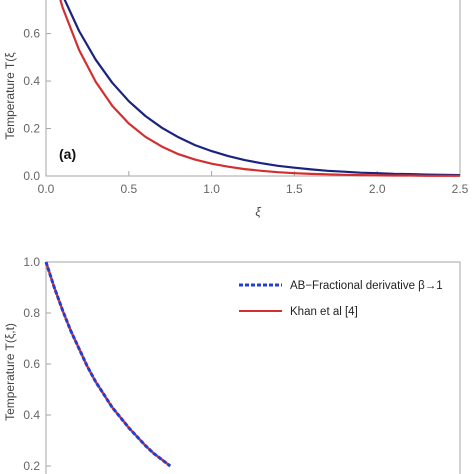  Describe the element at coordinates (31, 415) in the screenshot. I see `panel-b-y-tick-label: 0.4` at that location.